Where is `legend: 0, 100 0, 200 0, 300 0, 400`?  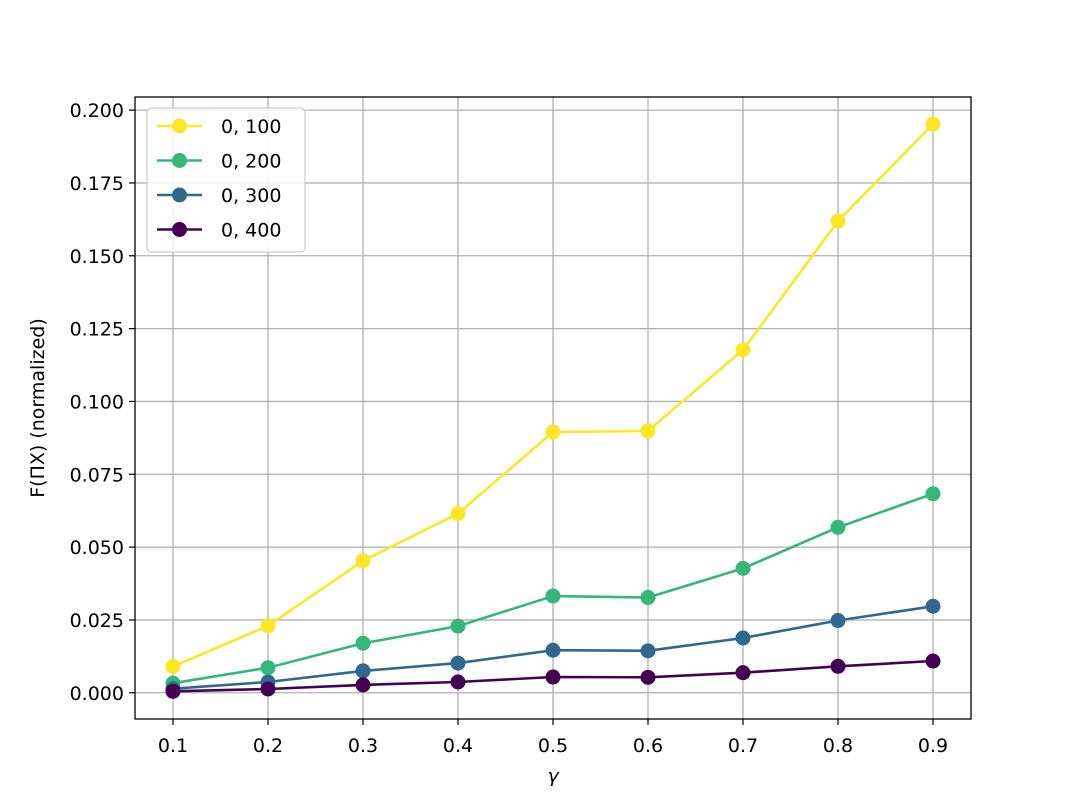
legend: 0, 100 0, 200 0, 300 0, 400 is located at coordinates (226, 180).